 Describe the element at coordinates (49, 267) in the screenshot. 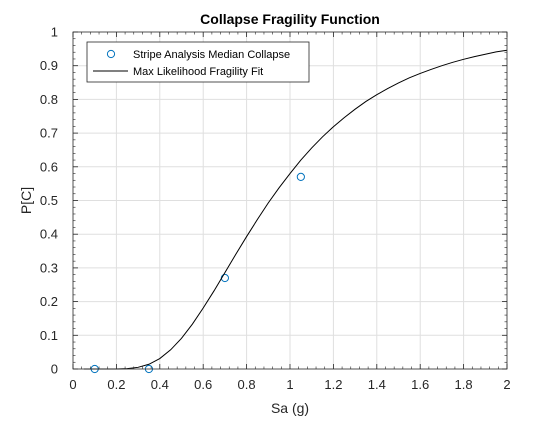

I see `y-tick-label: 0.3` at that location.